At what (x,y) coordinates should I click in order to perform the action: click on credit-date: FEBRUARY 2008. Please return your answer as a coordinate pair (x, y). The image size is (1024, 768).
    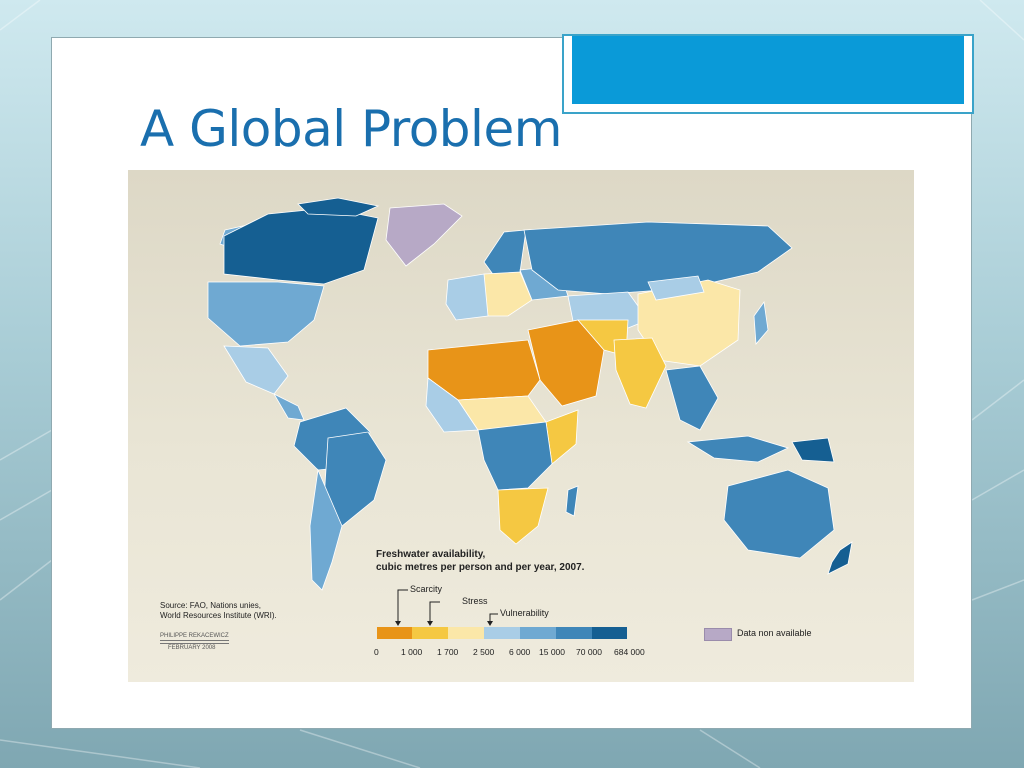
    Looking at the image, I should click on (194, 648).